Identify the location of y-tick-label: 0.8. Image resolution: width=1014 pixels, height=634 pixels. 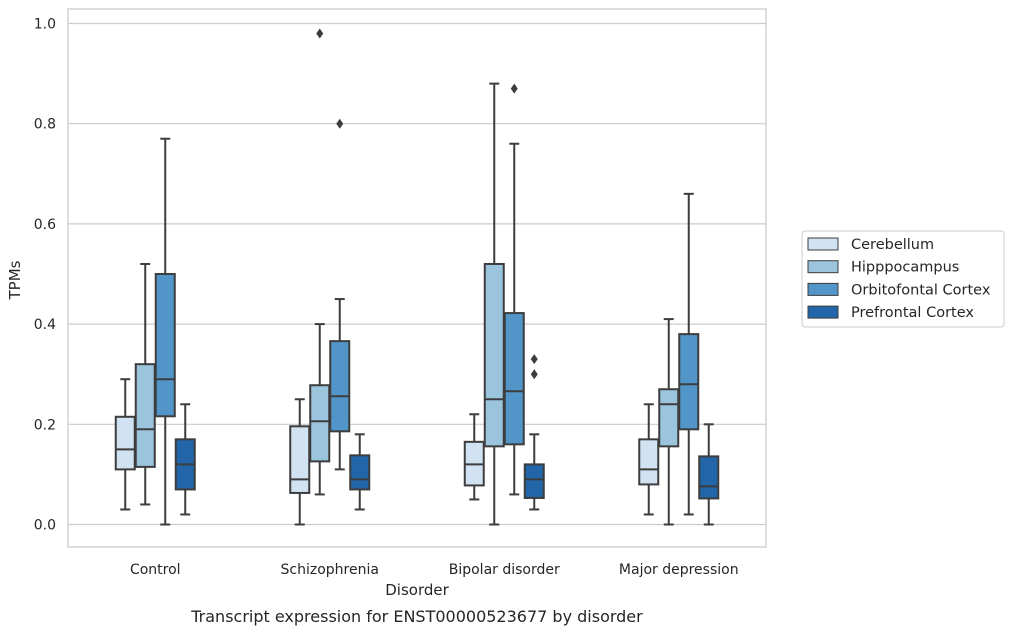
(45, 125).